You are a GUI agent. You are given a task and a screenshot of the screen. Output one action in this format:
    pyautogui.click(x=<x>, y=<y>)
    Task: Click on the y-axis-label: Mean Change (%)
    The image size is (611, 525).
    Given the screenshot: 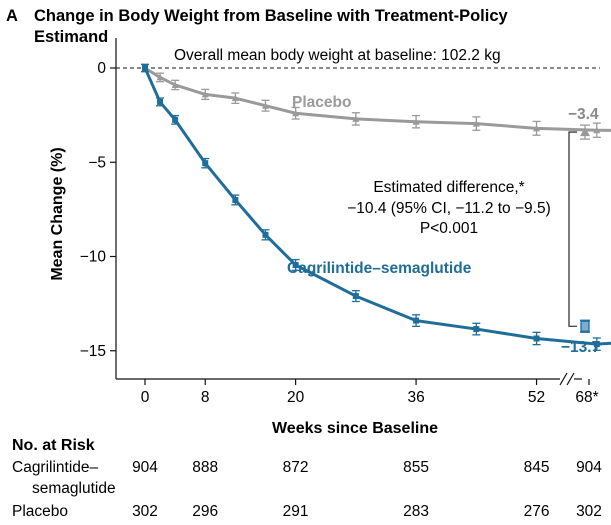 What is the action you would take?
    pyautogui.click(x=57, y=213)
    